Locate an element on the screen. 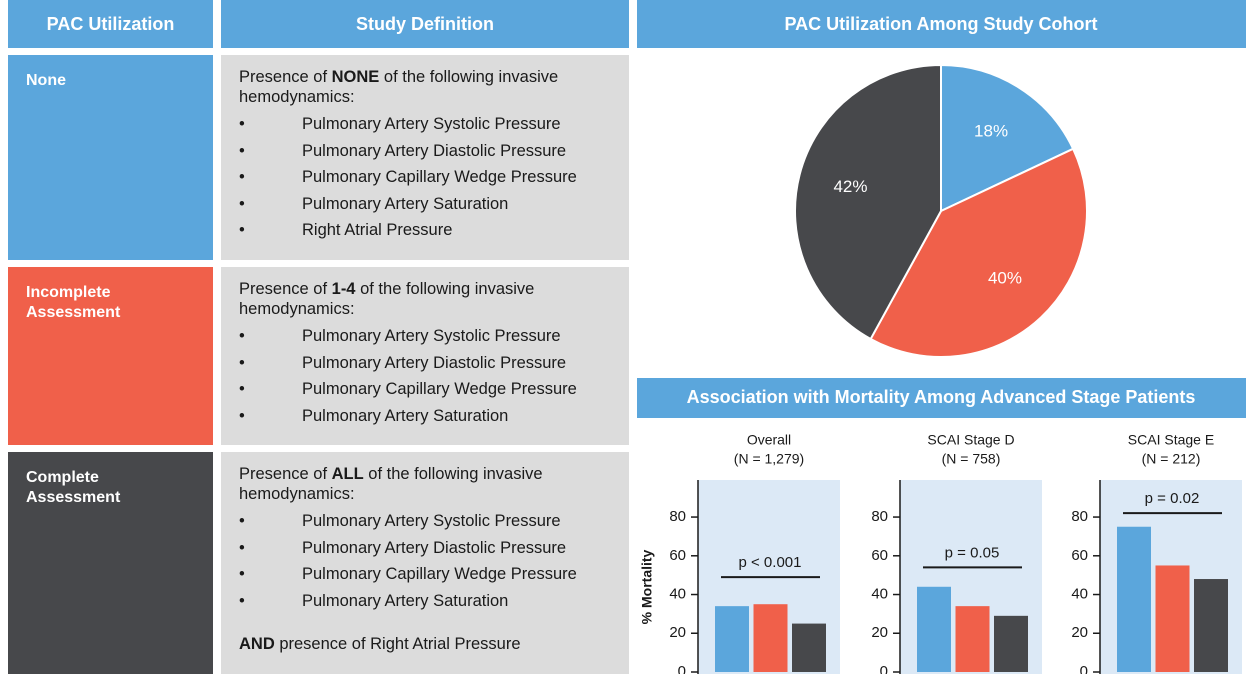  list-item: • Right Atrial Pressure is located at coordinates (425, 230).